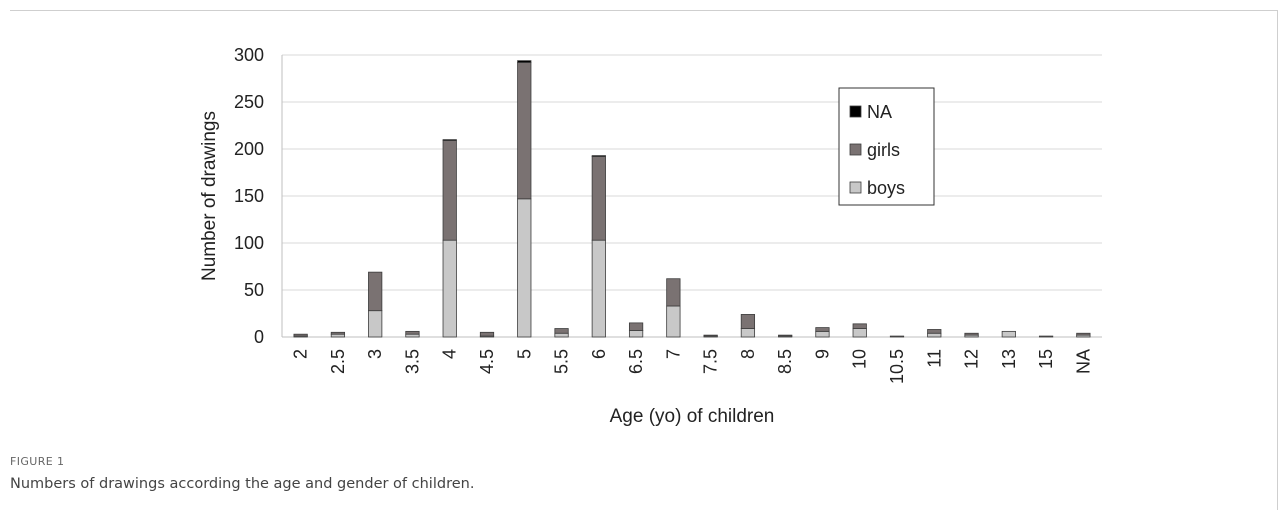  I want to click on x-tick-label: 12, so click(972, 359).